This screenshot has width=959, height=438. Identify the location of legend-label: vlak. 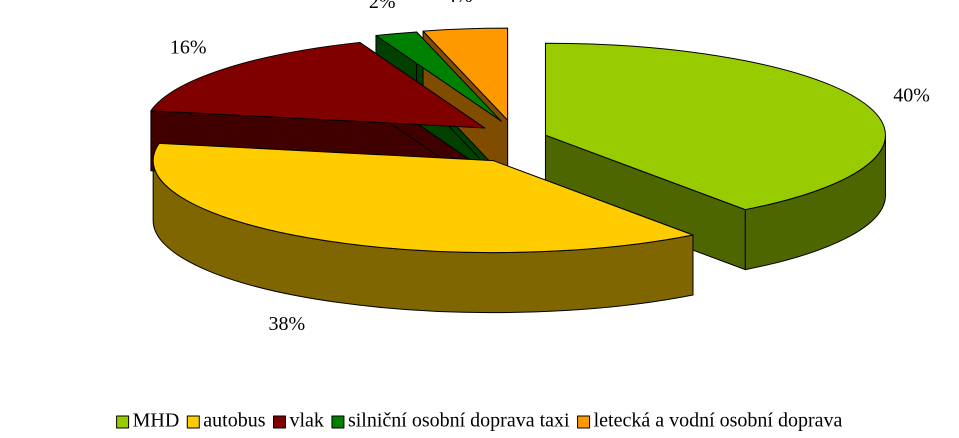
(307, 421).